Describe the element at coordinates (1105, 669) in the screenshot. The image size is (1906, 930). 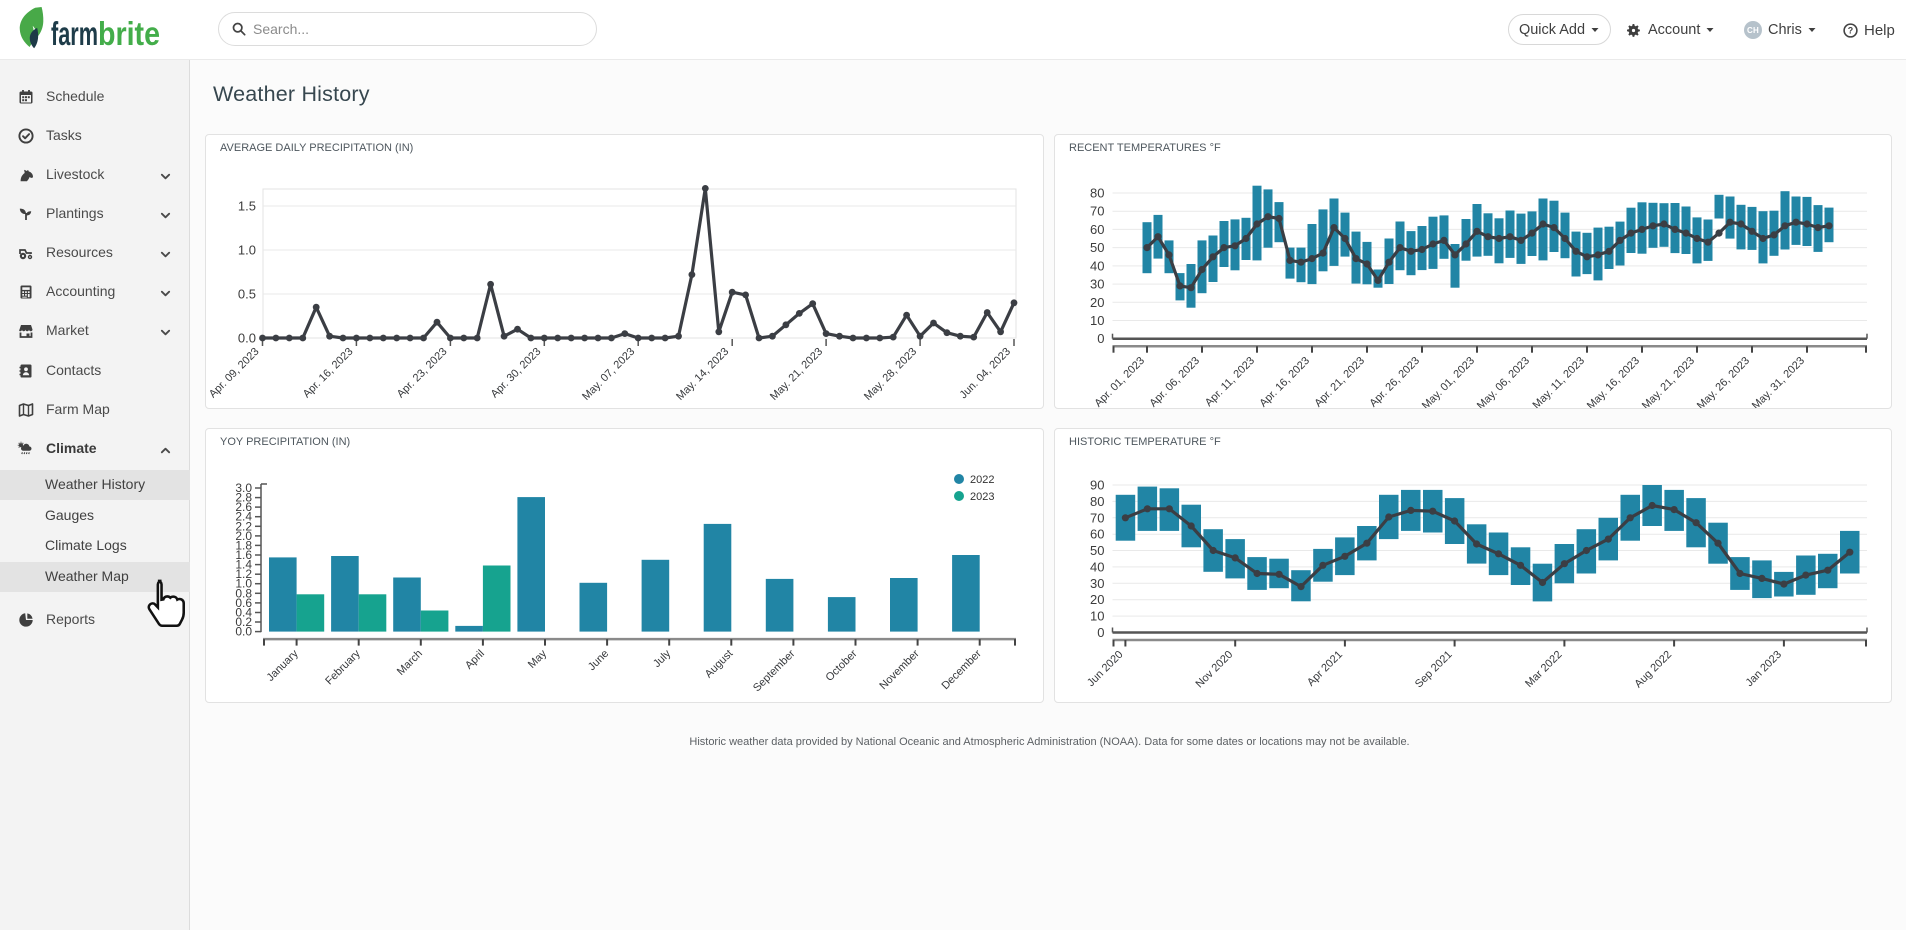
I see `svg-text: Jun 2020` at that location.